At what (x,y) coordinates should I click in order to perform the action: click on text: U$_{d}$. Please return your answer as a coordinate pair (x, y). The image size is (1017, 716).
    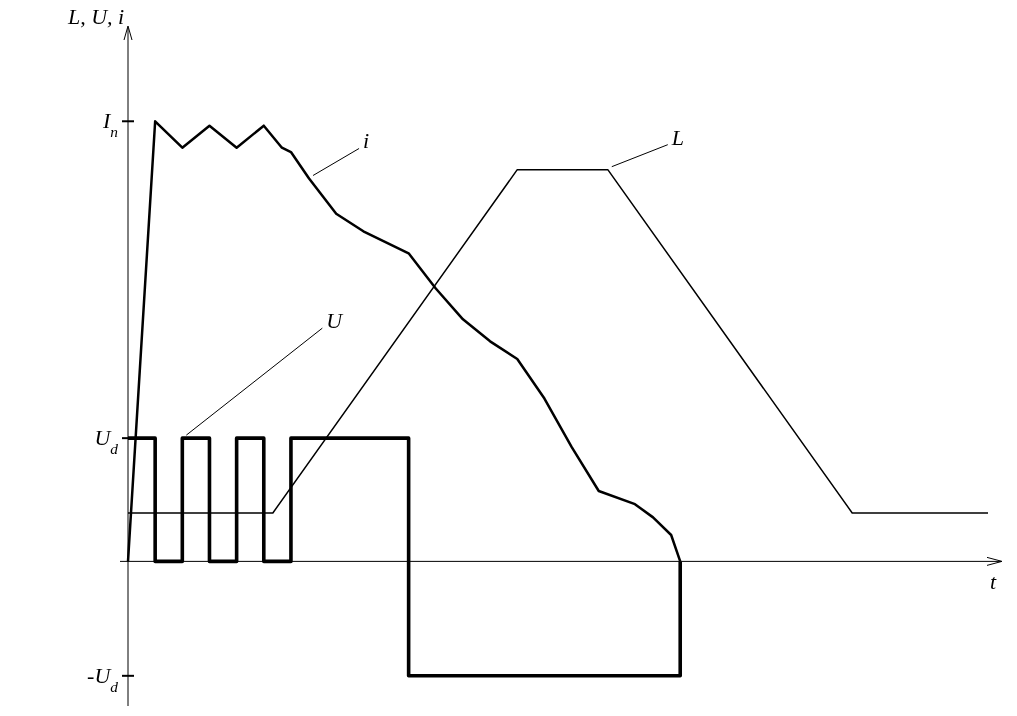
    Looking at the image, I should click on (106, 441).